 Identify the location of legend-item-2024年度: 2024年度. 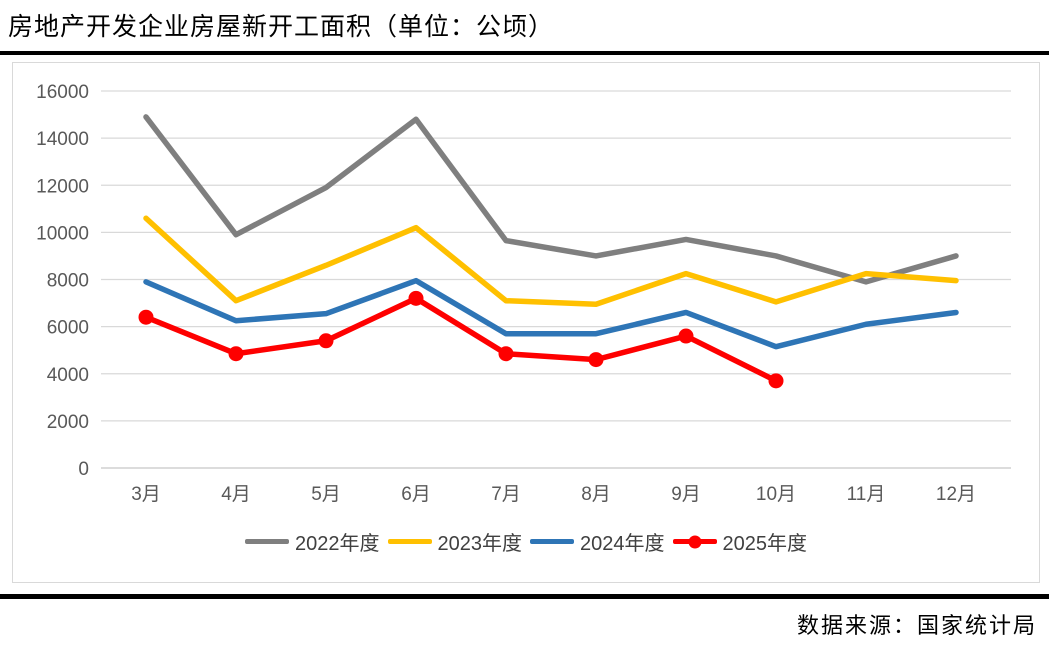
(597, 541).